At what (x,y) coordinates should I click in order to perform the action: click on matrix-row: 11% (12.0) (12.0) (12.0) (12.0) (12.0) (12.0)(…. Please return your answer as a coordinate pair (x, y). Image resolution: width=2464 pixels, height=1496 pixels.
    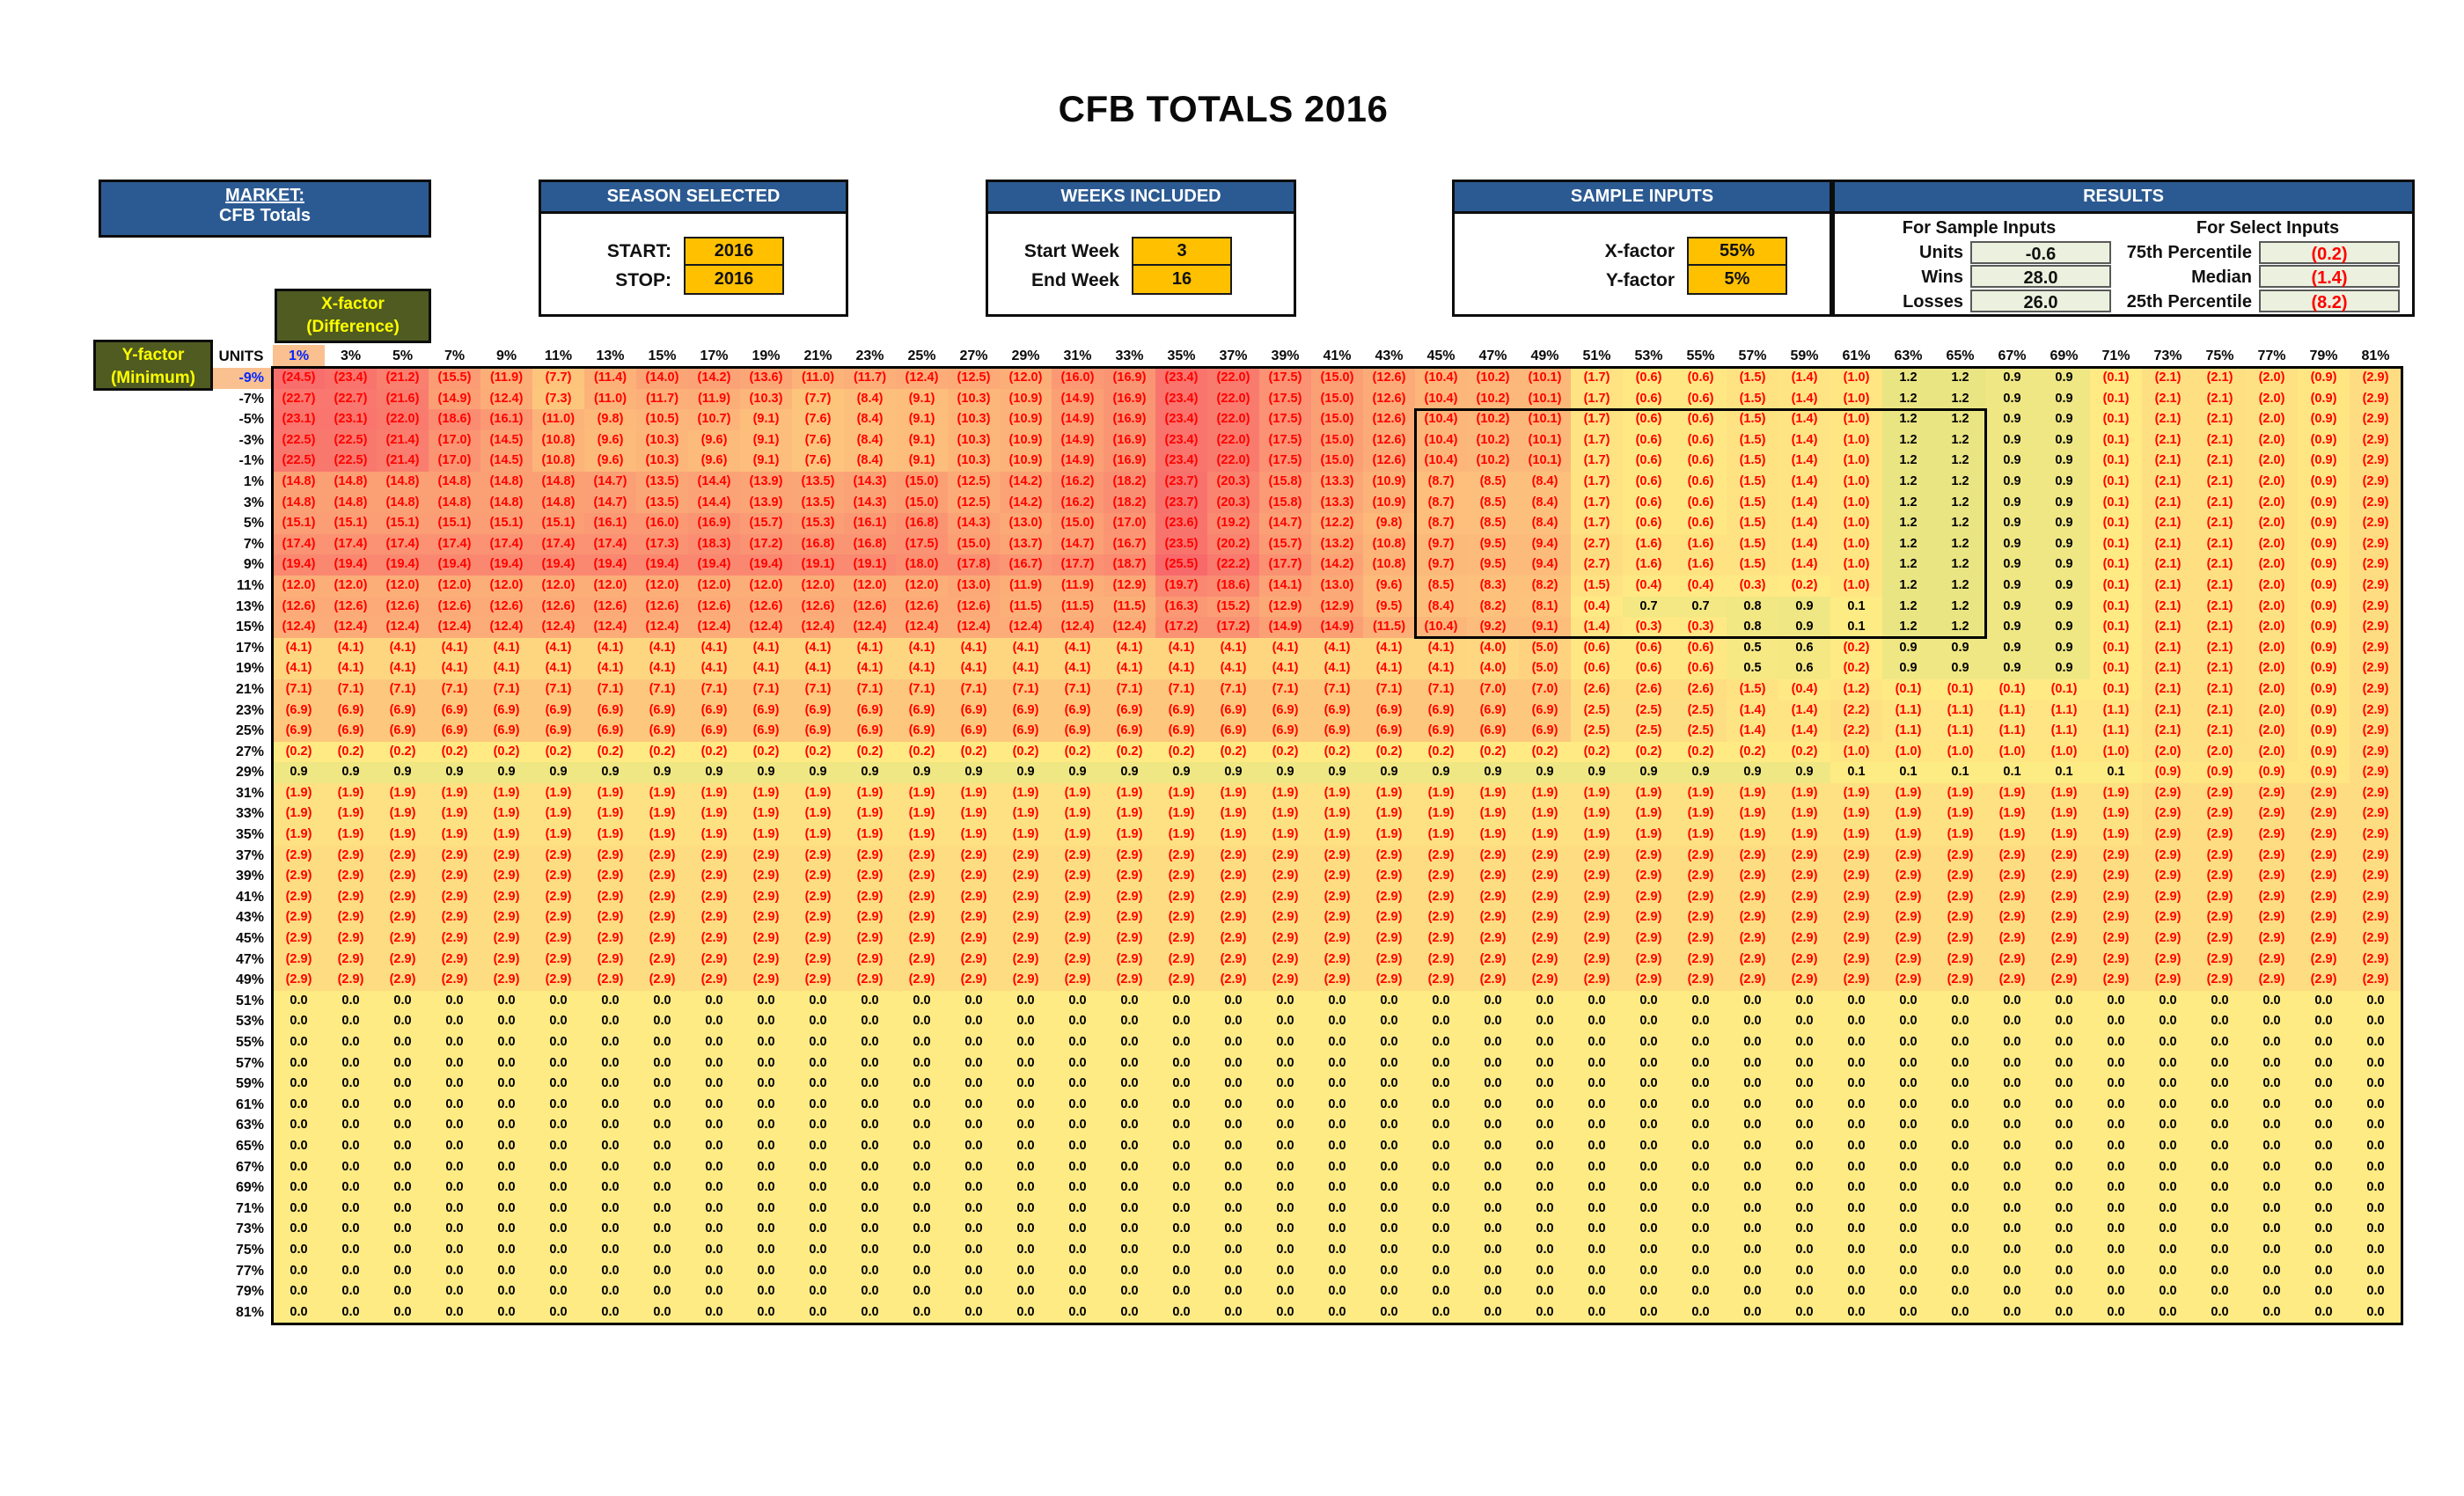
    Looking at the image, I should click on (1308, 586).